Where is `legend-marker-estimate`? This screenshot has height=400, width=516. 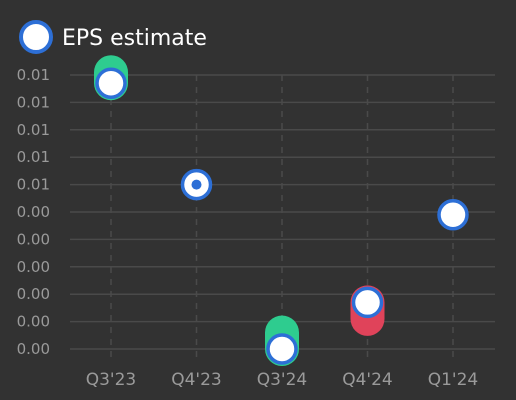
legend-marker-estimate is located at coordinates (36, 37).